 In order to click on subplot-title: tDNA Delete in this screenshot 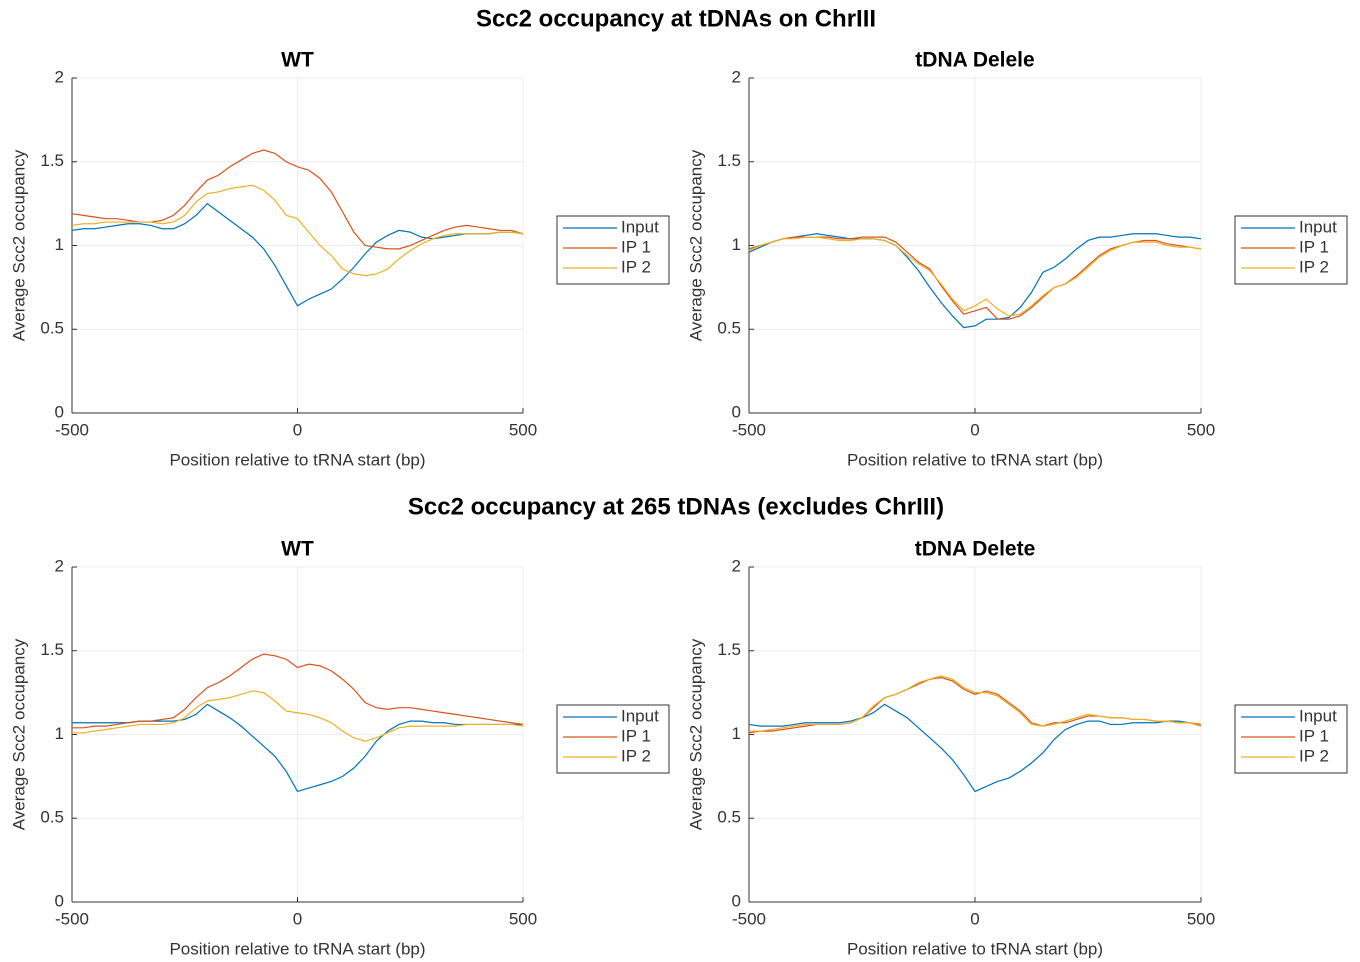, I will do `click(975, 549)`.